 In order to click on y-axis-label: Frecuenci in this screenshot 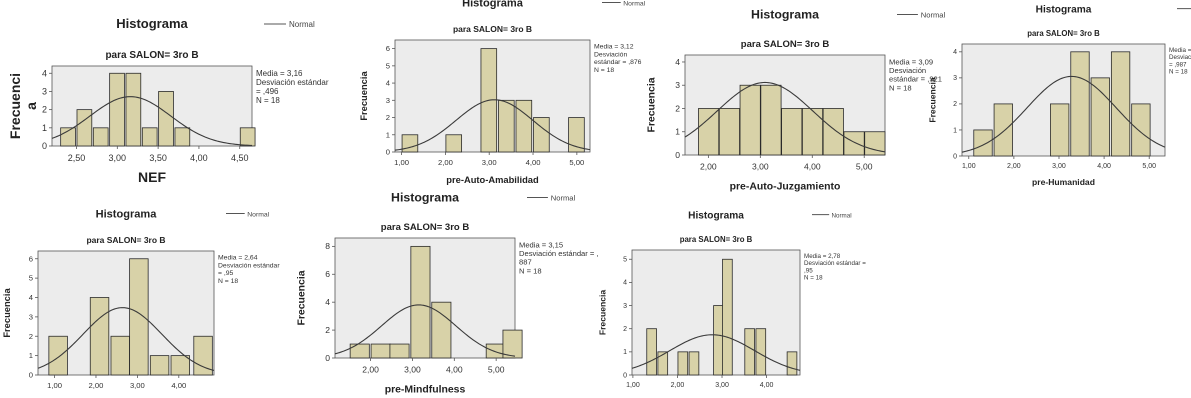, I will do `click(15, 106)`.